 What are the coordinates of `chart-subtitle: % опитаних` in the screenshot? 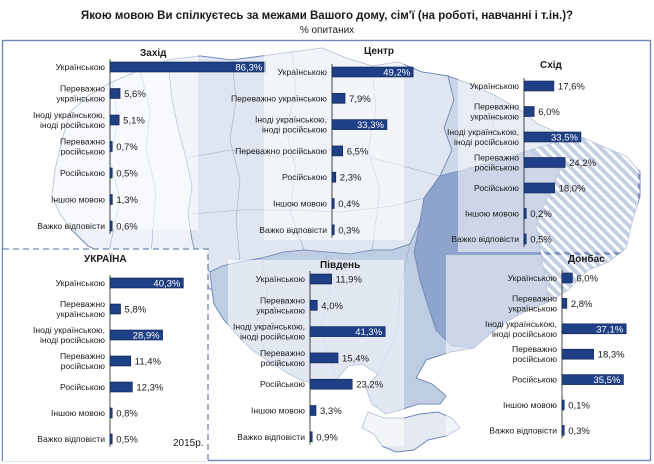 It's located at (327, 30).